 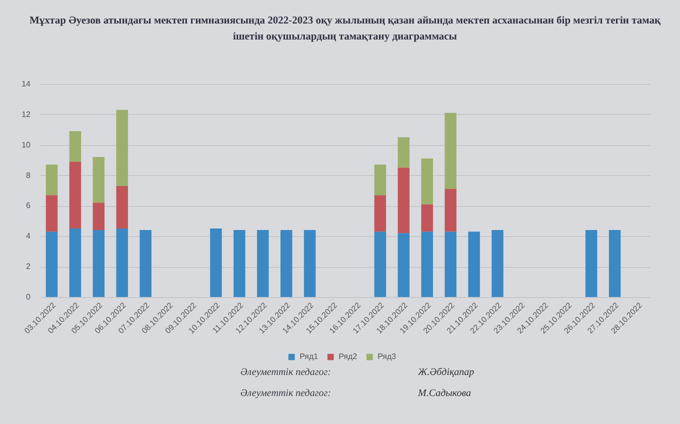 I want to click on y-tick-label: 4, so click(x=29, y=236).